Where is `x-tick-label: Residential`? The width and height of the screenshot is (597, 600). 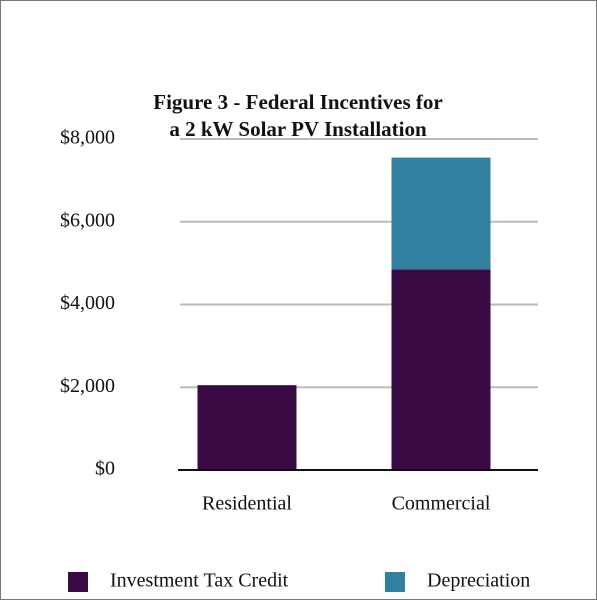 x-tick-label: Residential is located at coordinates (247, 504).